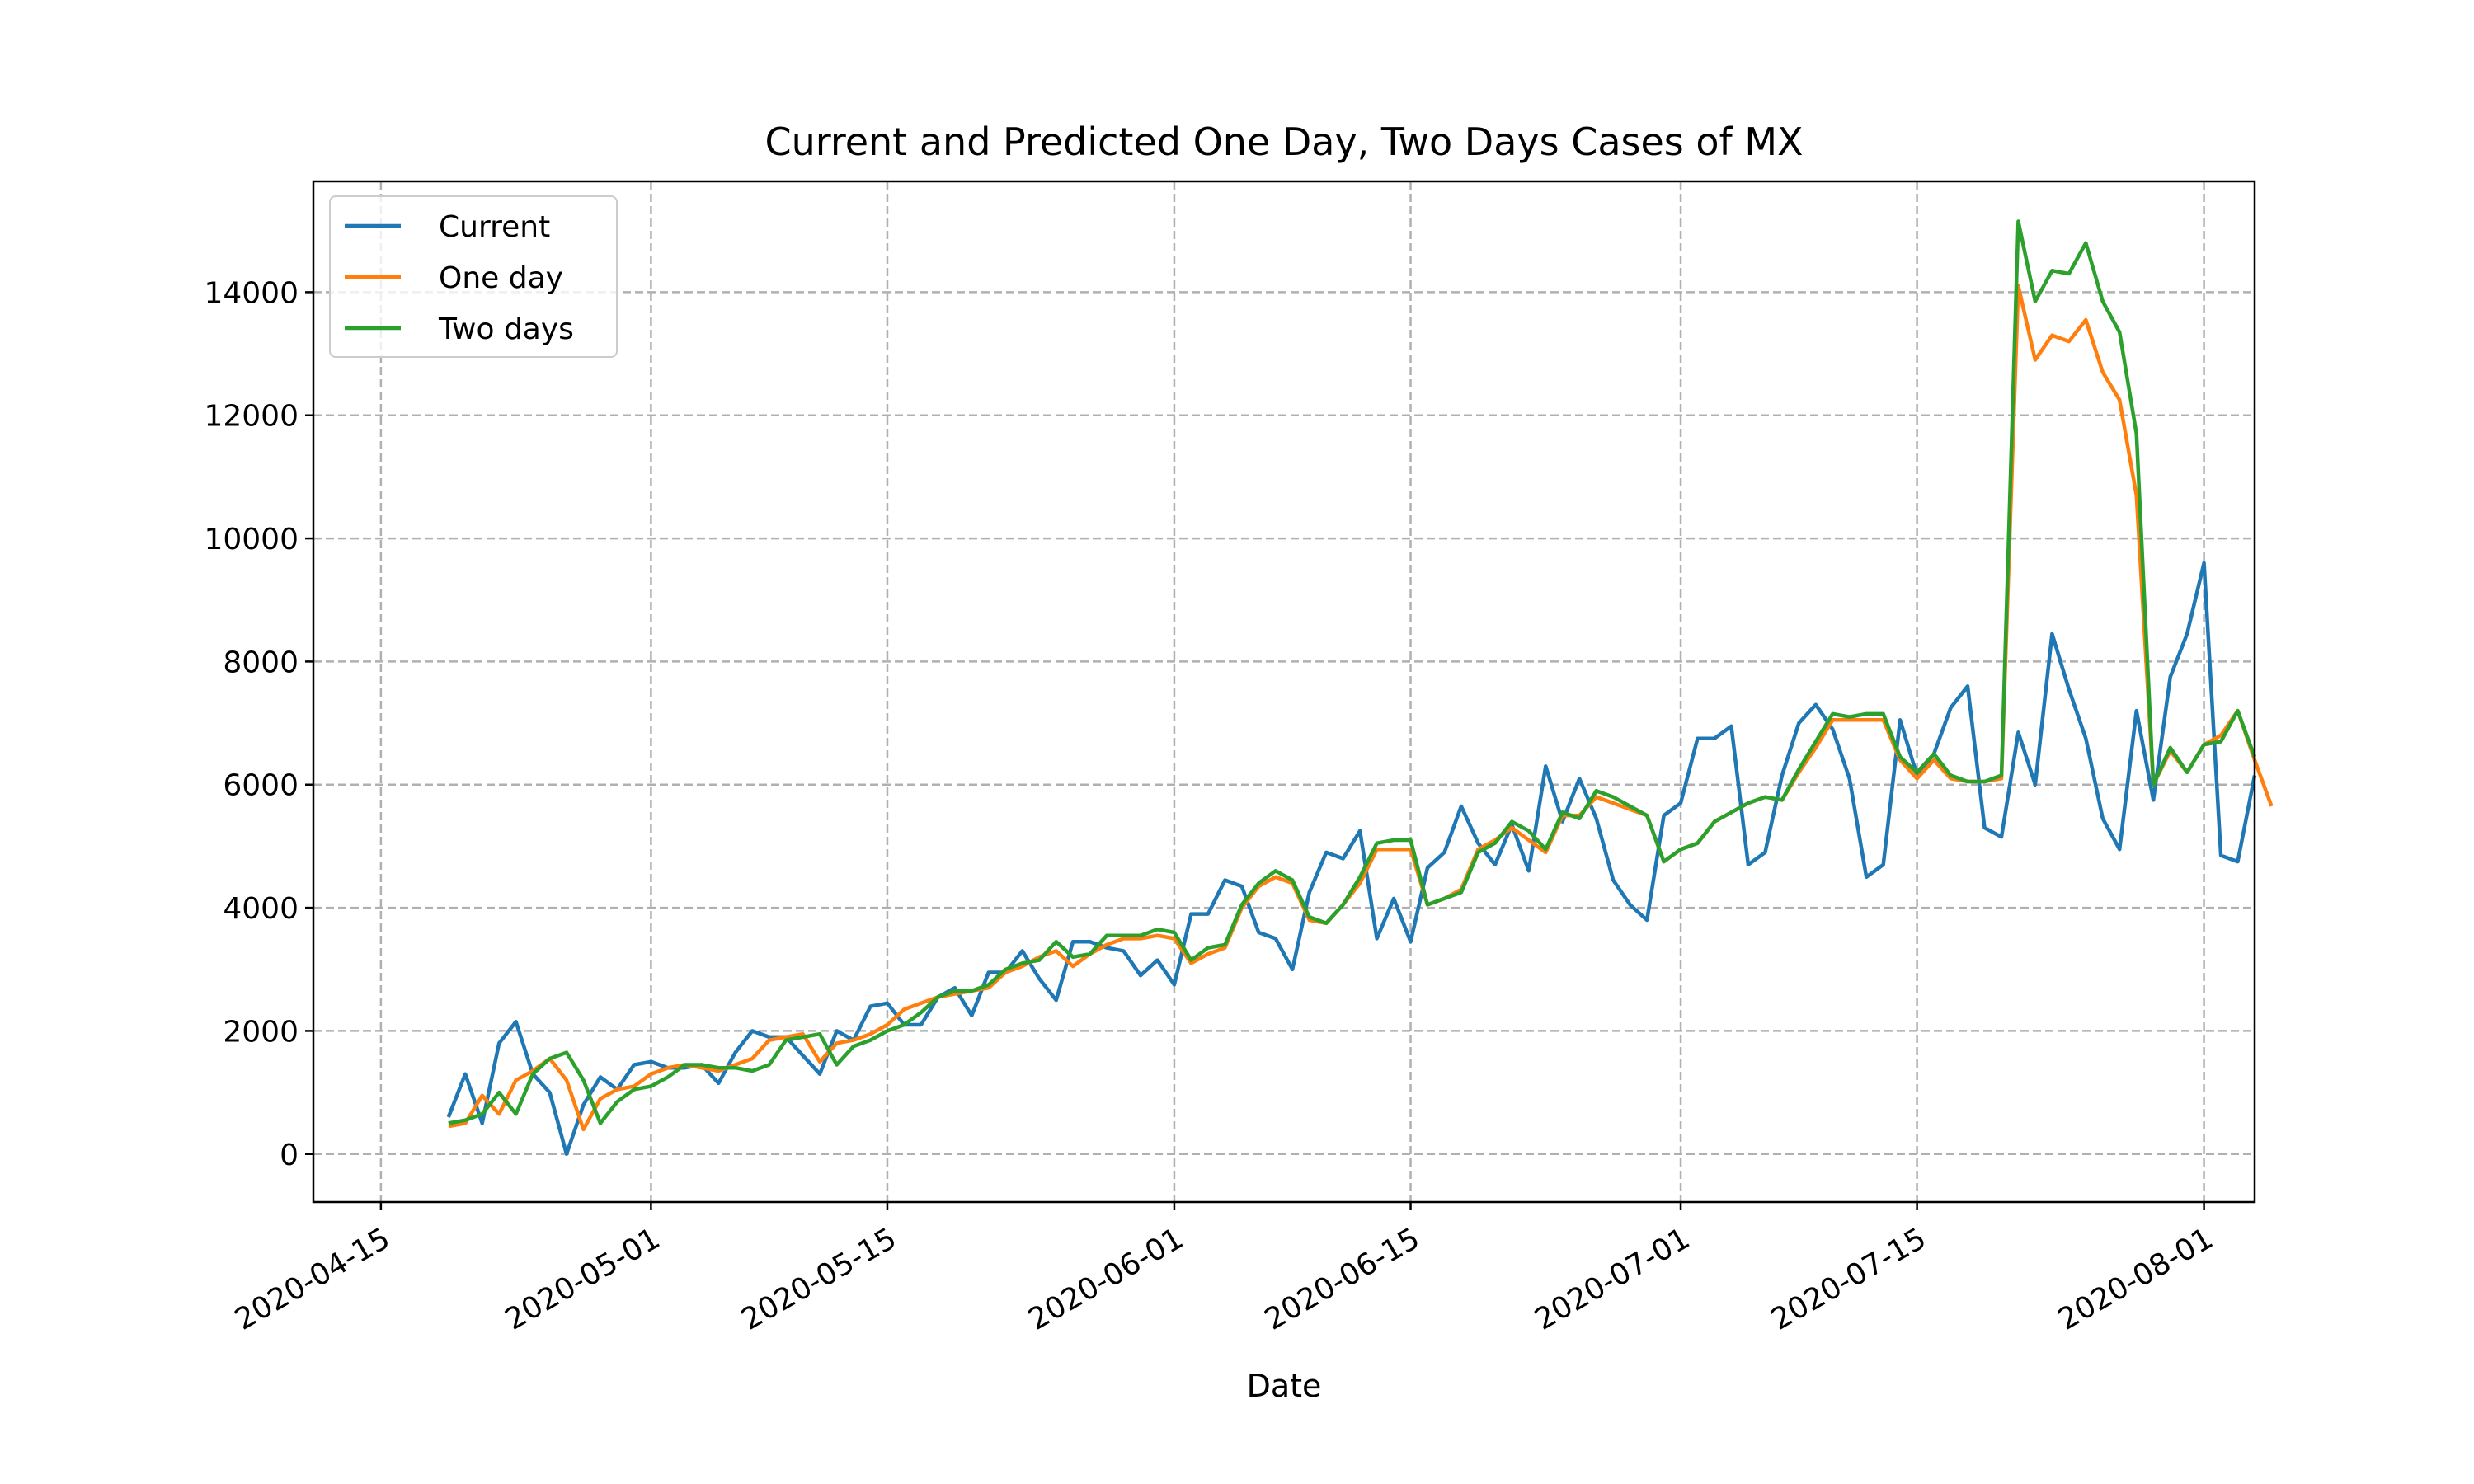  Describe the element at coordinates (1284, 1386) in the screenshot. I see `x-axis-label: Date` at that location.